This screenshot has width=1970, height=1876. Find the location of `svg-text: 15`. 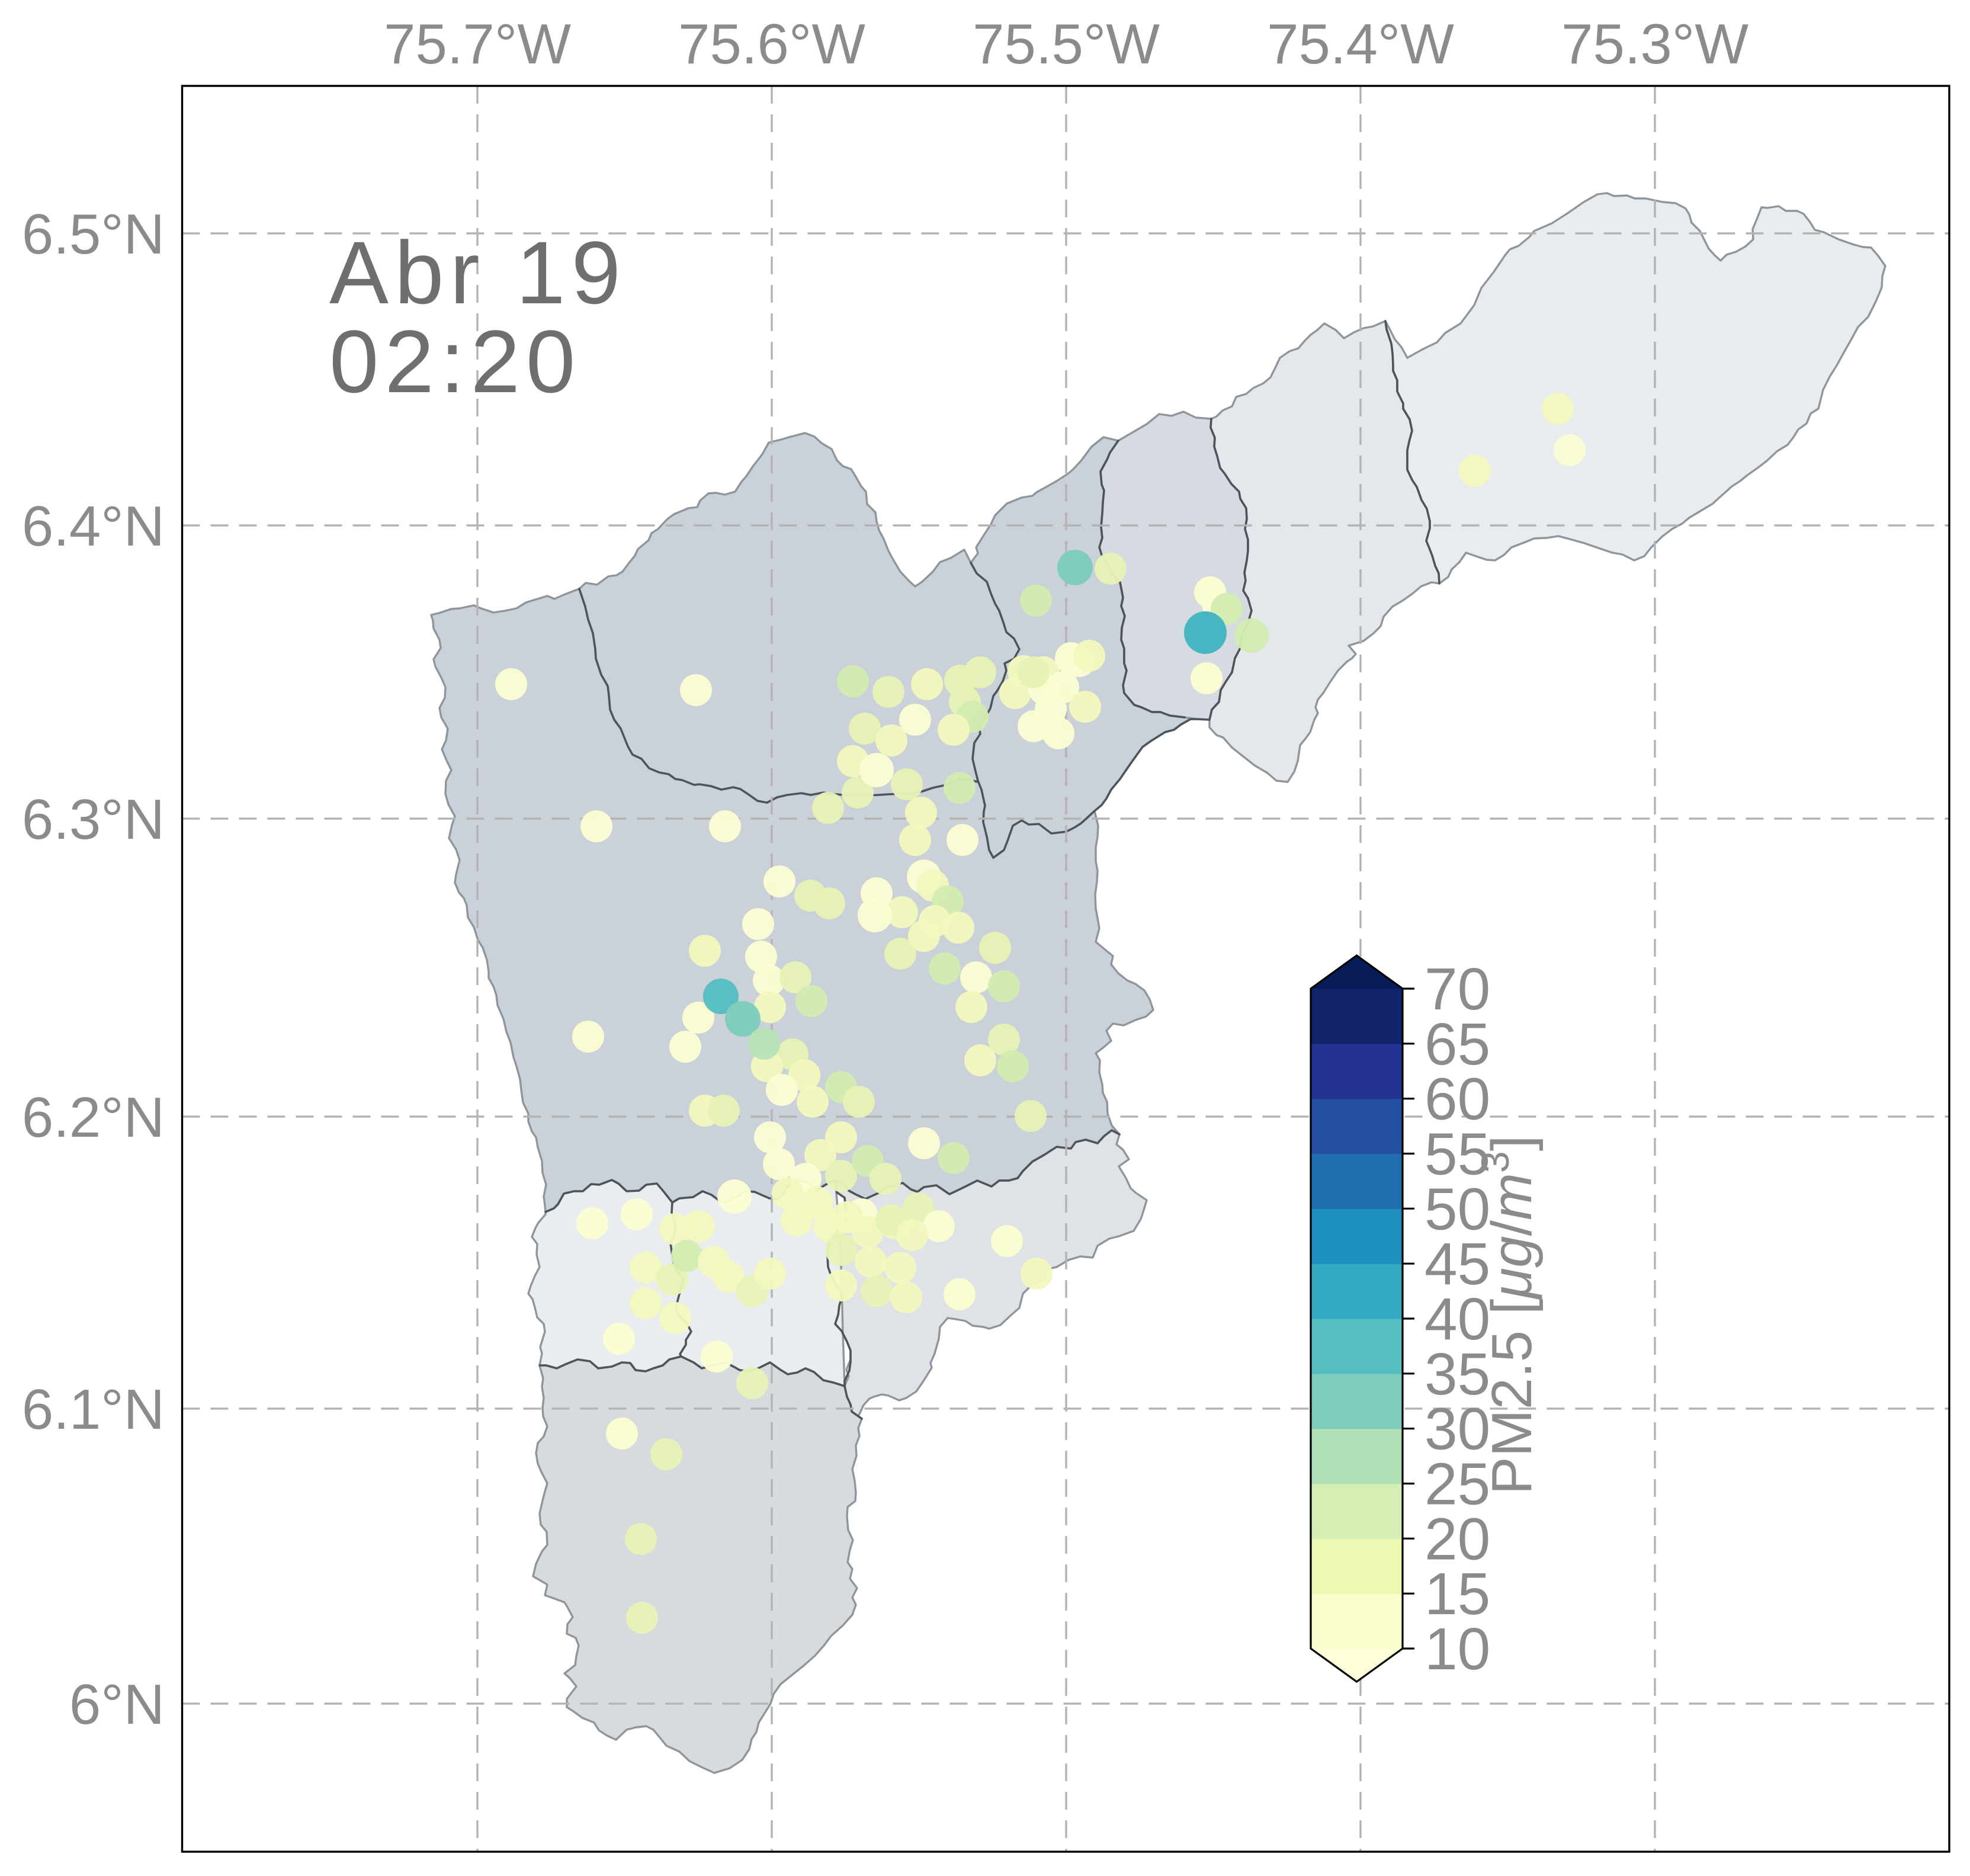

svg-text: 15 is located at coordinates (1457, 1594).